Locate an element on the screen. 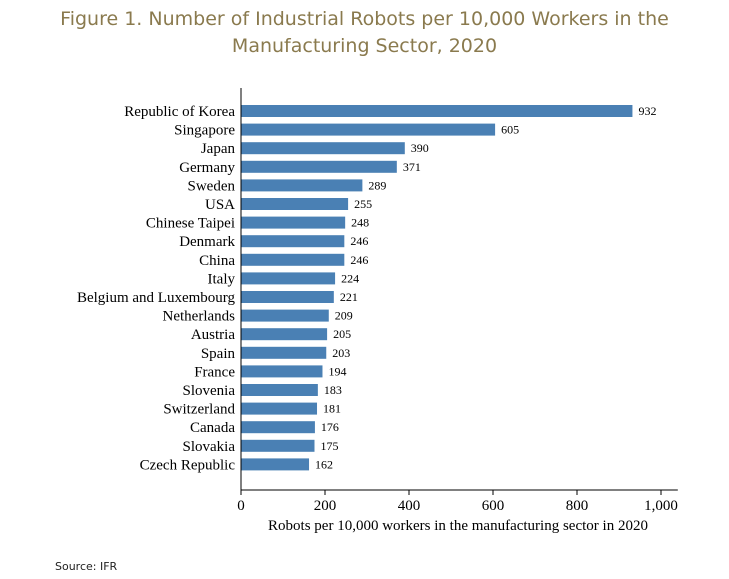  x-tick-label: 0 is located at coordinates (241, 506).